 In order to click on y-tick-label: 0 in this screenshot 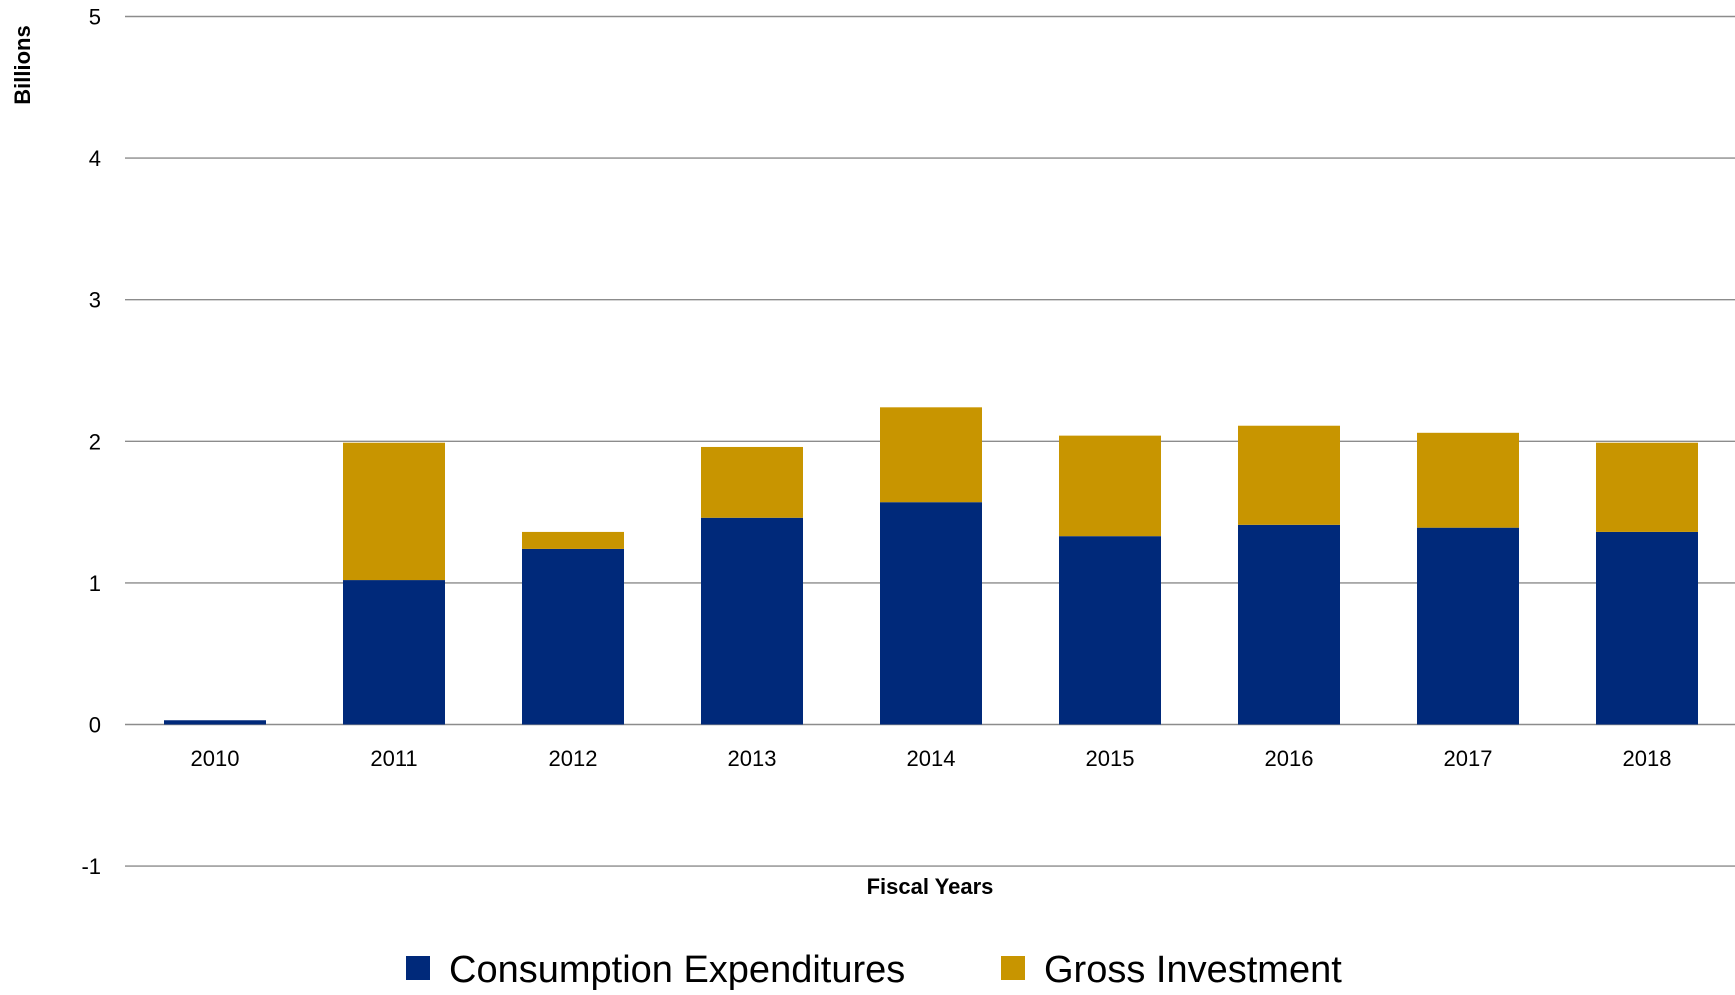, I will do `click(95, 725)`.